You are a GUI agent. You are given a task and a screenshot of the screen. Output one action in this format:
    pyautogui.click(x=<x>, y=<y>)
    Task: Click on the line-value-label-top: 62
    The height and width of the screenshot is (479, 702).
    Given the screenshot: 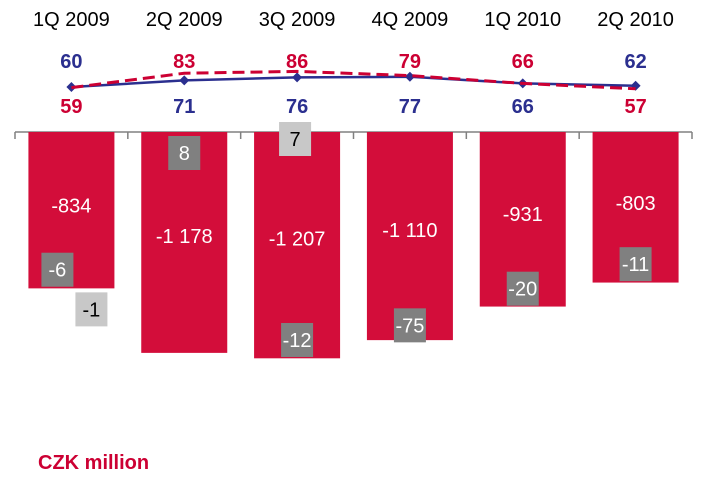 What is the action you would take?
    pyautogui.click(x=635, y=62)
    